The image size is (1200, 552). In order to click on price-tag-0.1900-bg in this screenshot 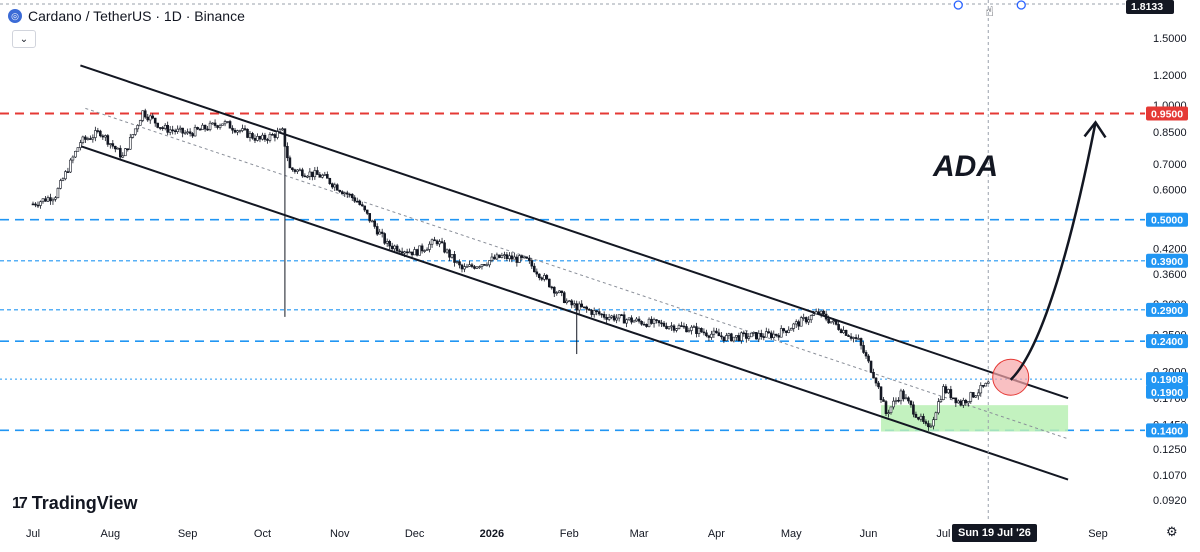, I will do `click(1167, 391)`.